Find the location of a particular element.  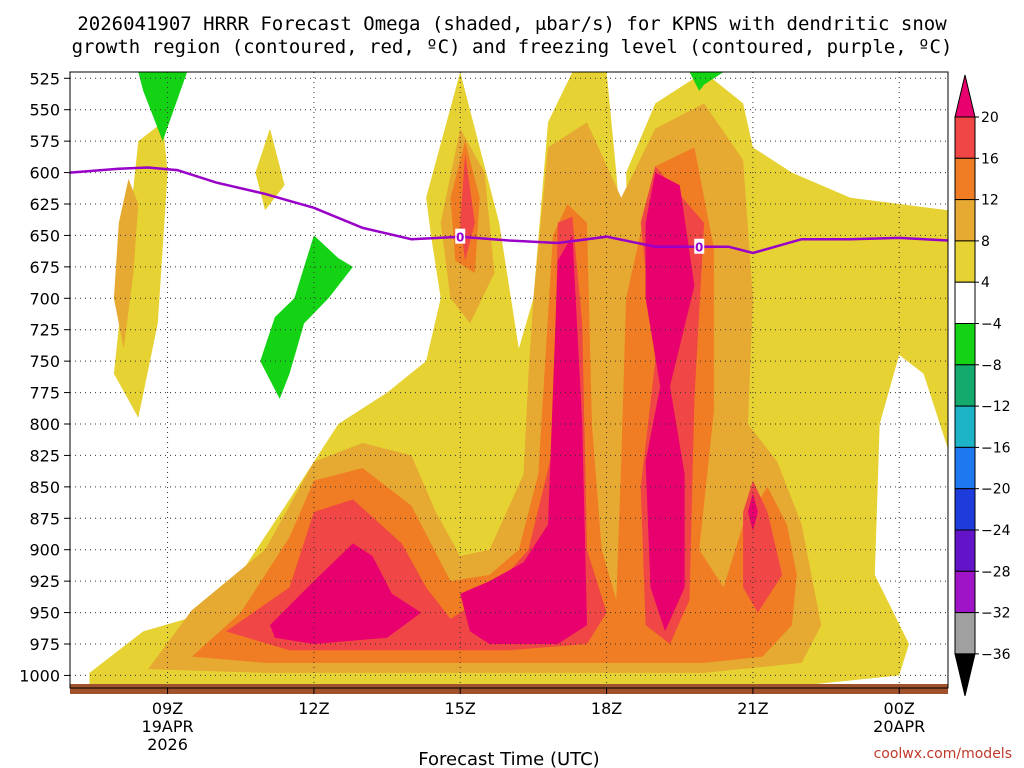

freezing-level-contour: 00 is located at coordinates (509, 210).